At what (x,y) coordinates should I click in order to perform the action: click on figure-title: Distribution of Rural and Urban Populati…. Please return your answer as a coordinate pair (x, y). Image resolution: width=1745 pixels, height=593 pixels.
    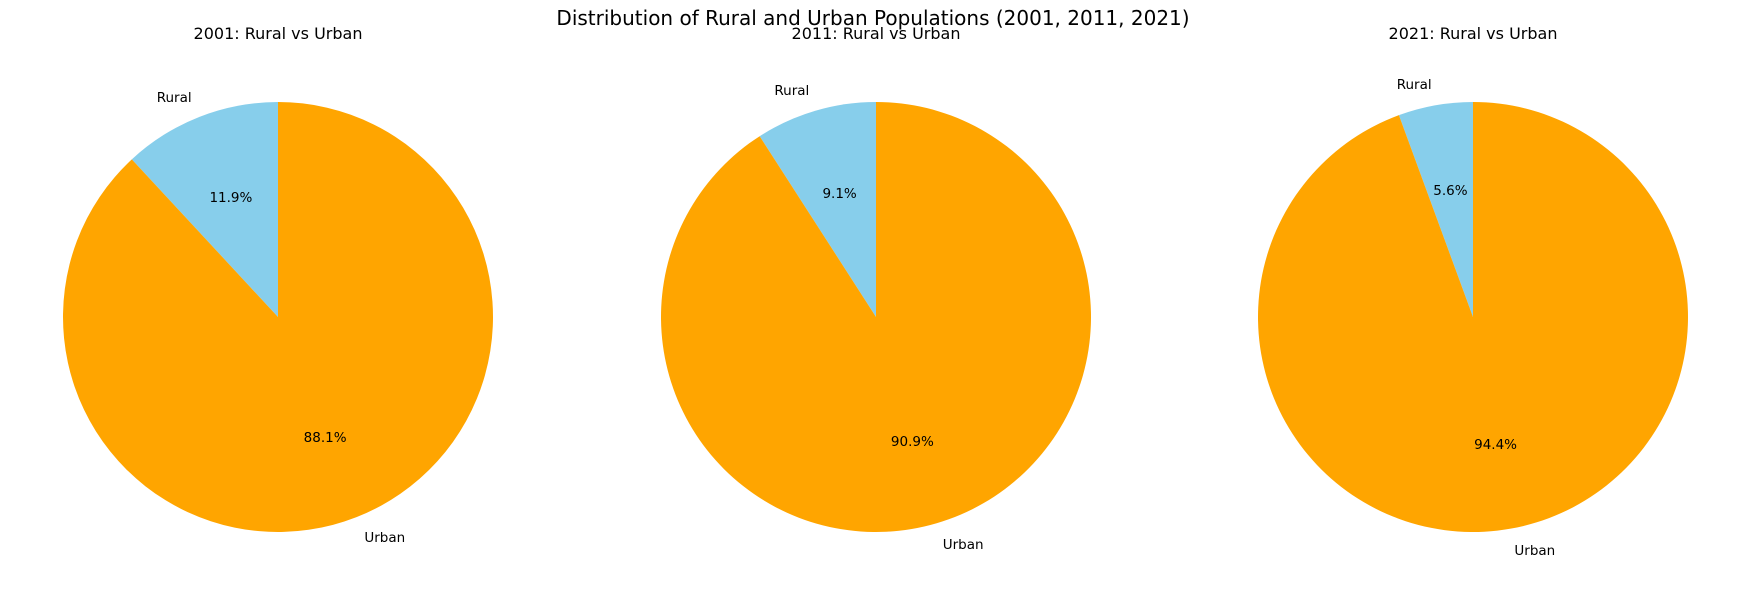
    Looking at the image, I should click on (872, 18).